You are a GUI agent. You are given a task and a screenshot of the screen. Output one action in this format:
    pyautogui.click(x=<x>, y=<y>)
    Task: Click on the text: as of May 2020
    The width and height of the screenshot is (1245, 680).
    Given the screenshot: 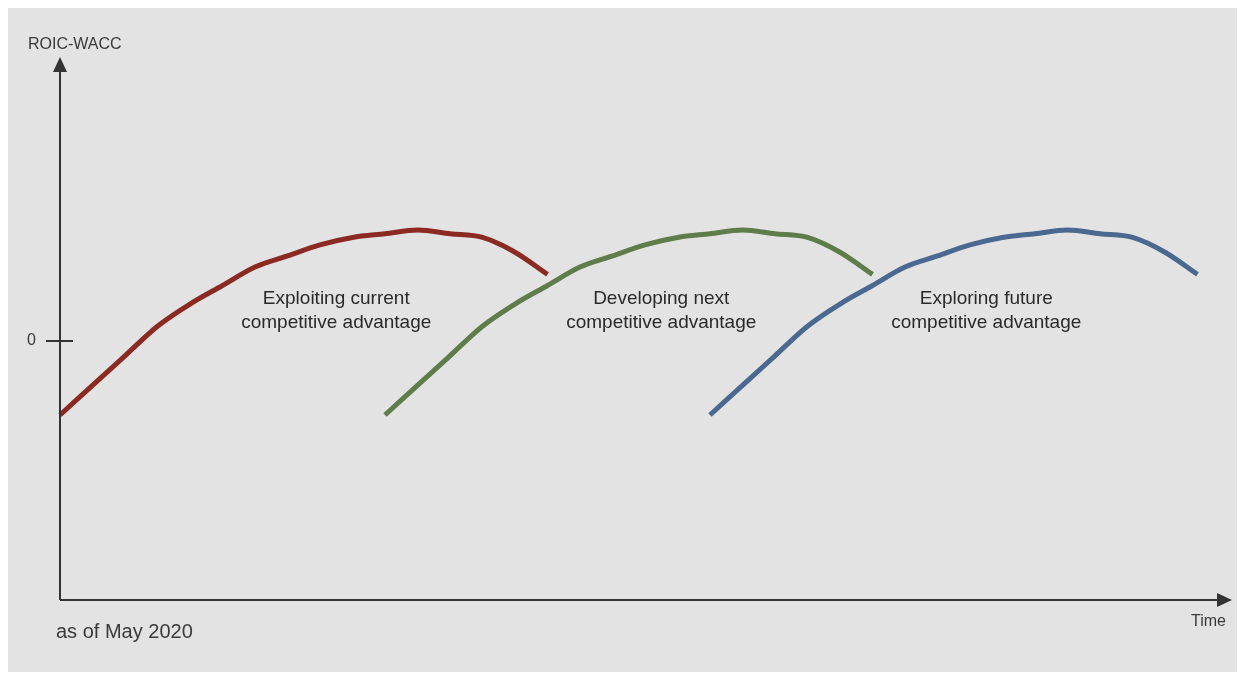 What is the action you would take?
    pyautogui.click(x=124, y=631)
    